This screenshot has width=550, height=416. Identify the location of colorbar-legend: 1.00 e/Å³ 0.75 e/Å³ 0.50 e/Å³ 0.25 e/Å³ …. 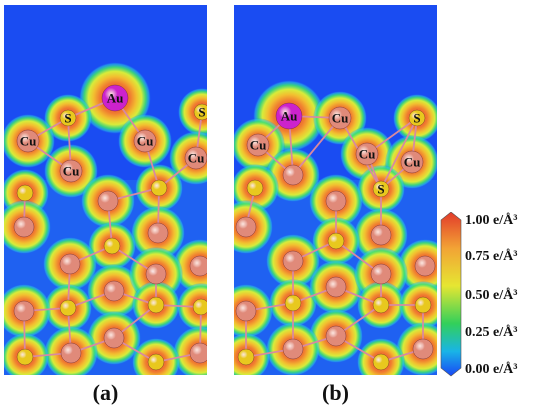
(493, 297).